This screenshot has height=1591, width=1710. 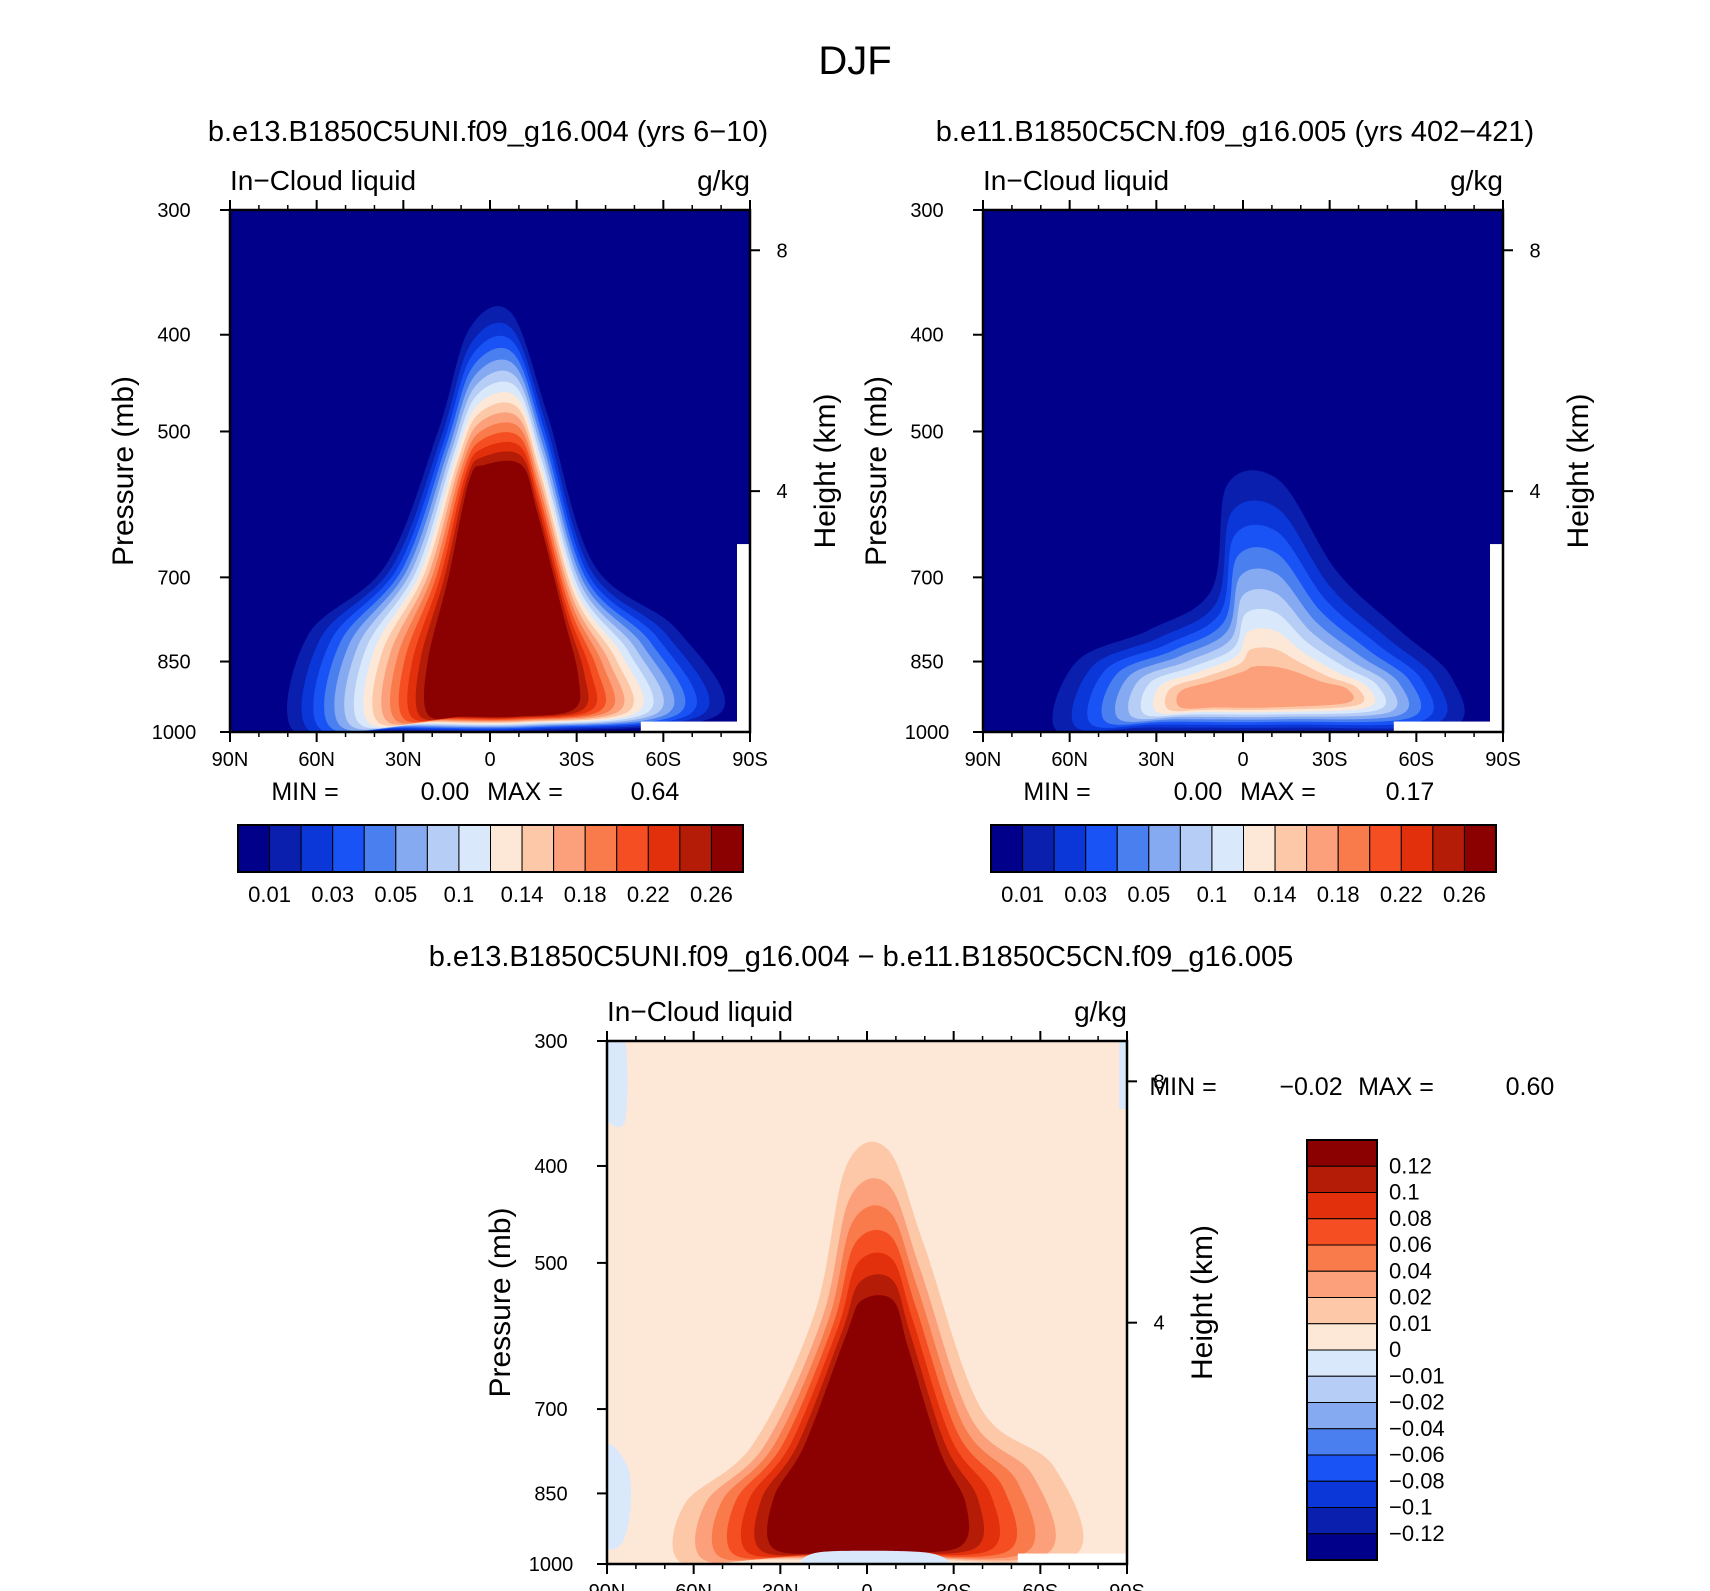 What do you see at coordinates (230, 760) in the screenshot?
I see `x-tick-label: 90N` at bounding box center [230, 760].